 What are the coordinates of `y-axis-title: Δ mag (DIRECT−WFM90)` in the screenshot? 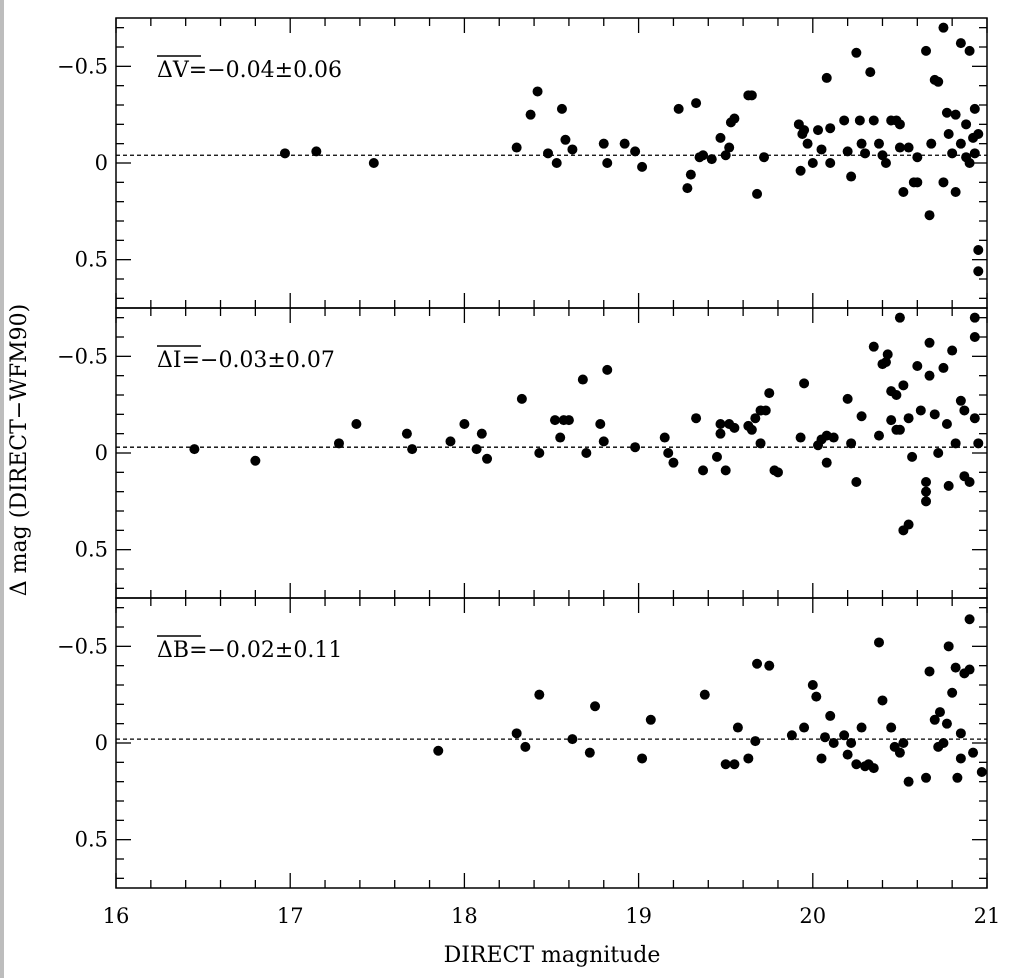 It's located at (19, 450).